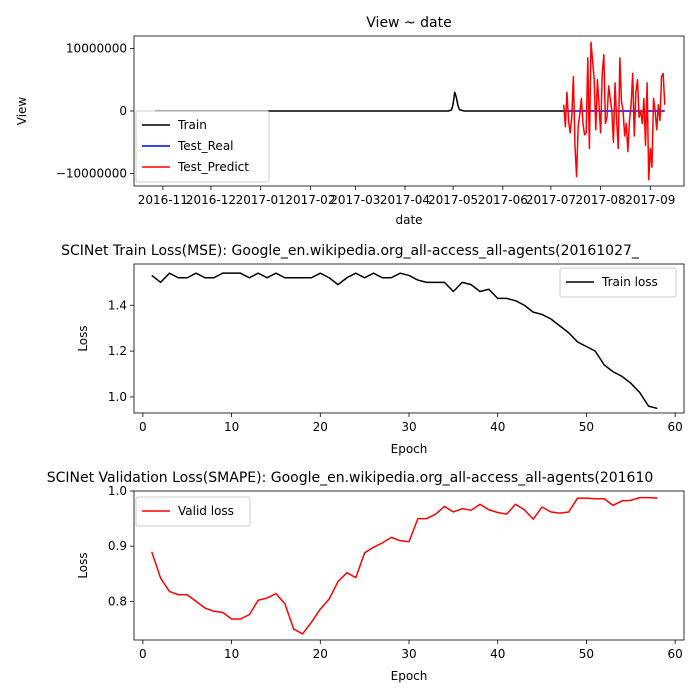  What do you see at coordinates (117, 351) in the screenshot?
I see `y-tick-label: 1.2` at bounding box center [117, 351].